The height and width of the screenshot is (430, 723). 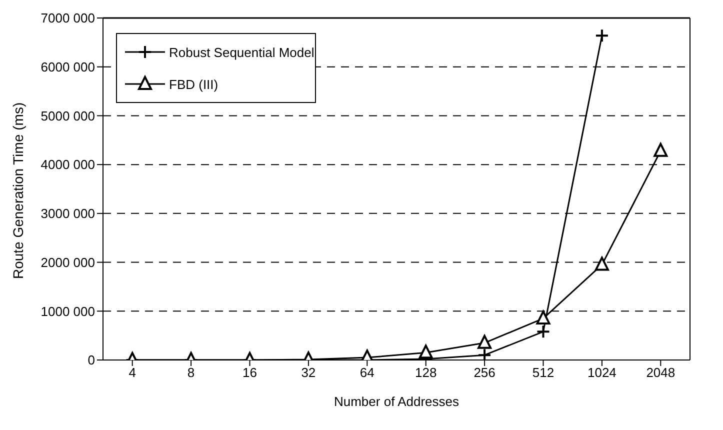 What do you see at coordinates (367, 372) in the screenshot?
I see `x-tick-label: 64` at bounding box center [367, 372].